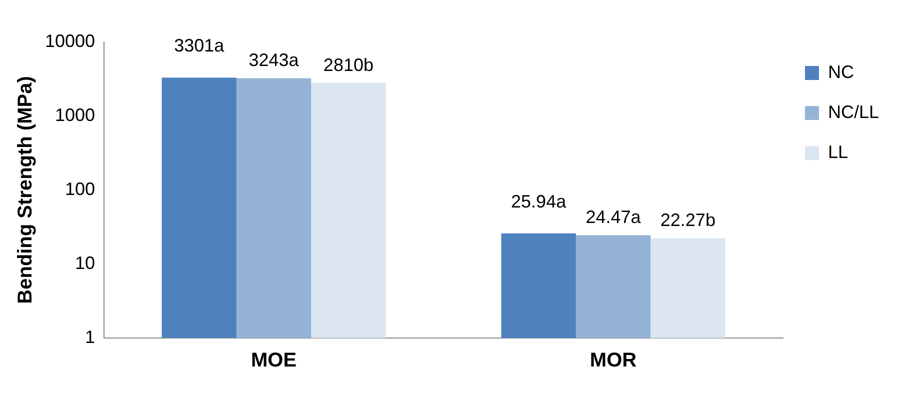  What do you see at coordinates (75, 114) in the screenshot?
I see `y-tick-label: 1000` at bounding box center [75, 114].